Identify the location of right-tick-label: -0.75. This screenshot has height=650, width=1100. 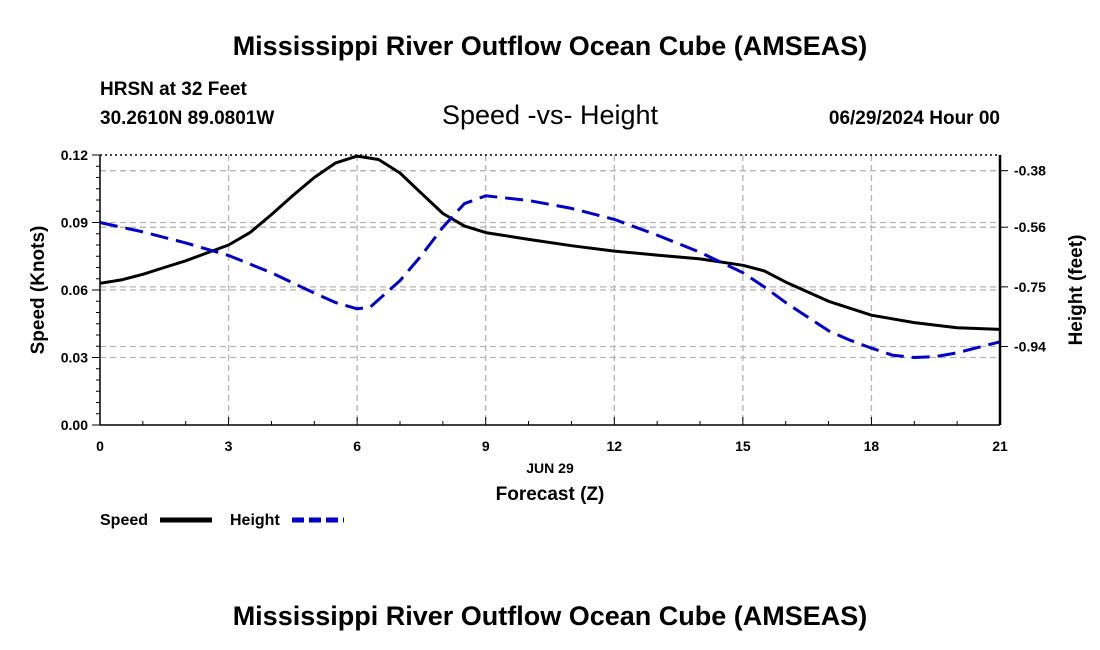
(1030, 287).